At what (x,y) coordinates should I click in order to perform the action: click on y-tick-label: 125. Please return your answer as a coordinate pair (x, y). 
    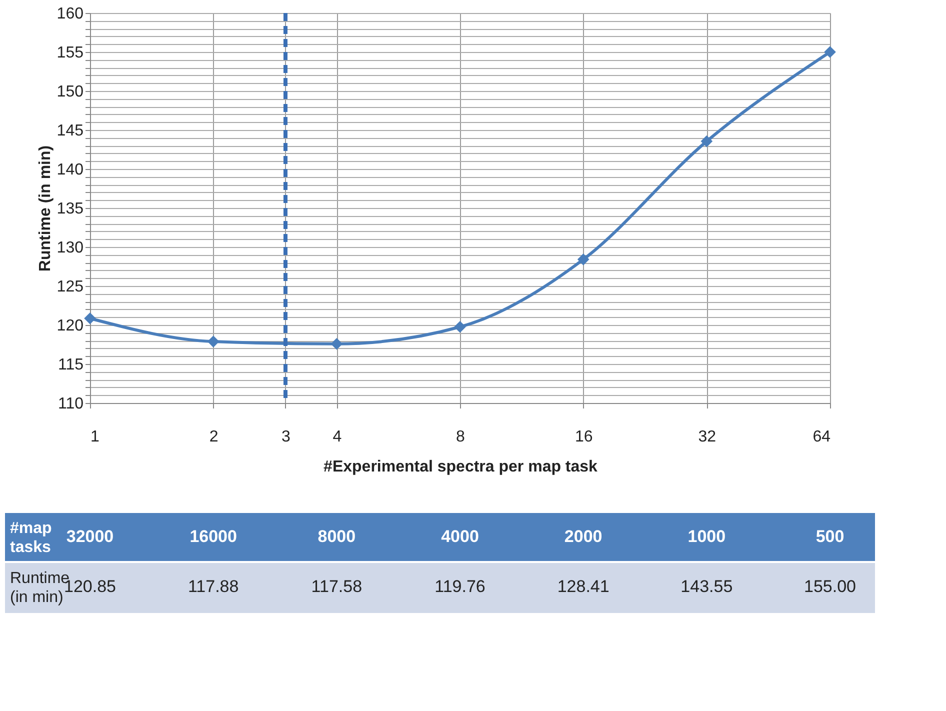
    Looking at the image, I should click on (70, 287).